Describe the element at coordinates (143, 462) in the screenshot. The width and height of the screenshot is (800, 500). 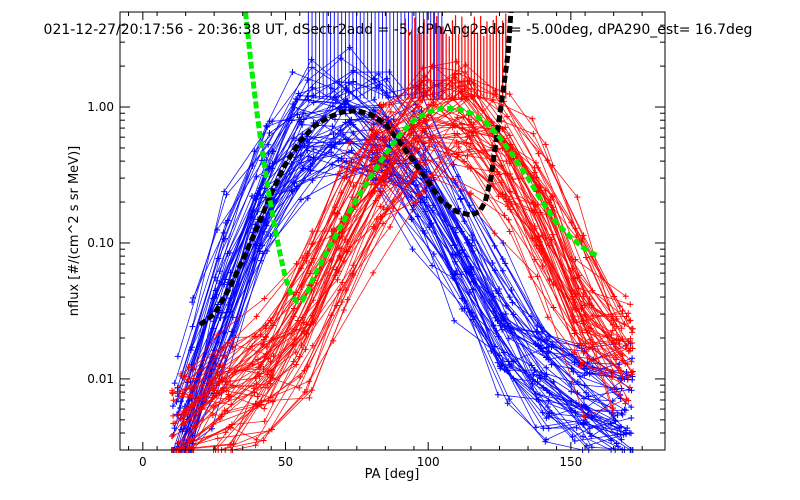
I see `x-tick-label: 0` at that location.